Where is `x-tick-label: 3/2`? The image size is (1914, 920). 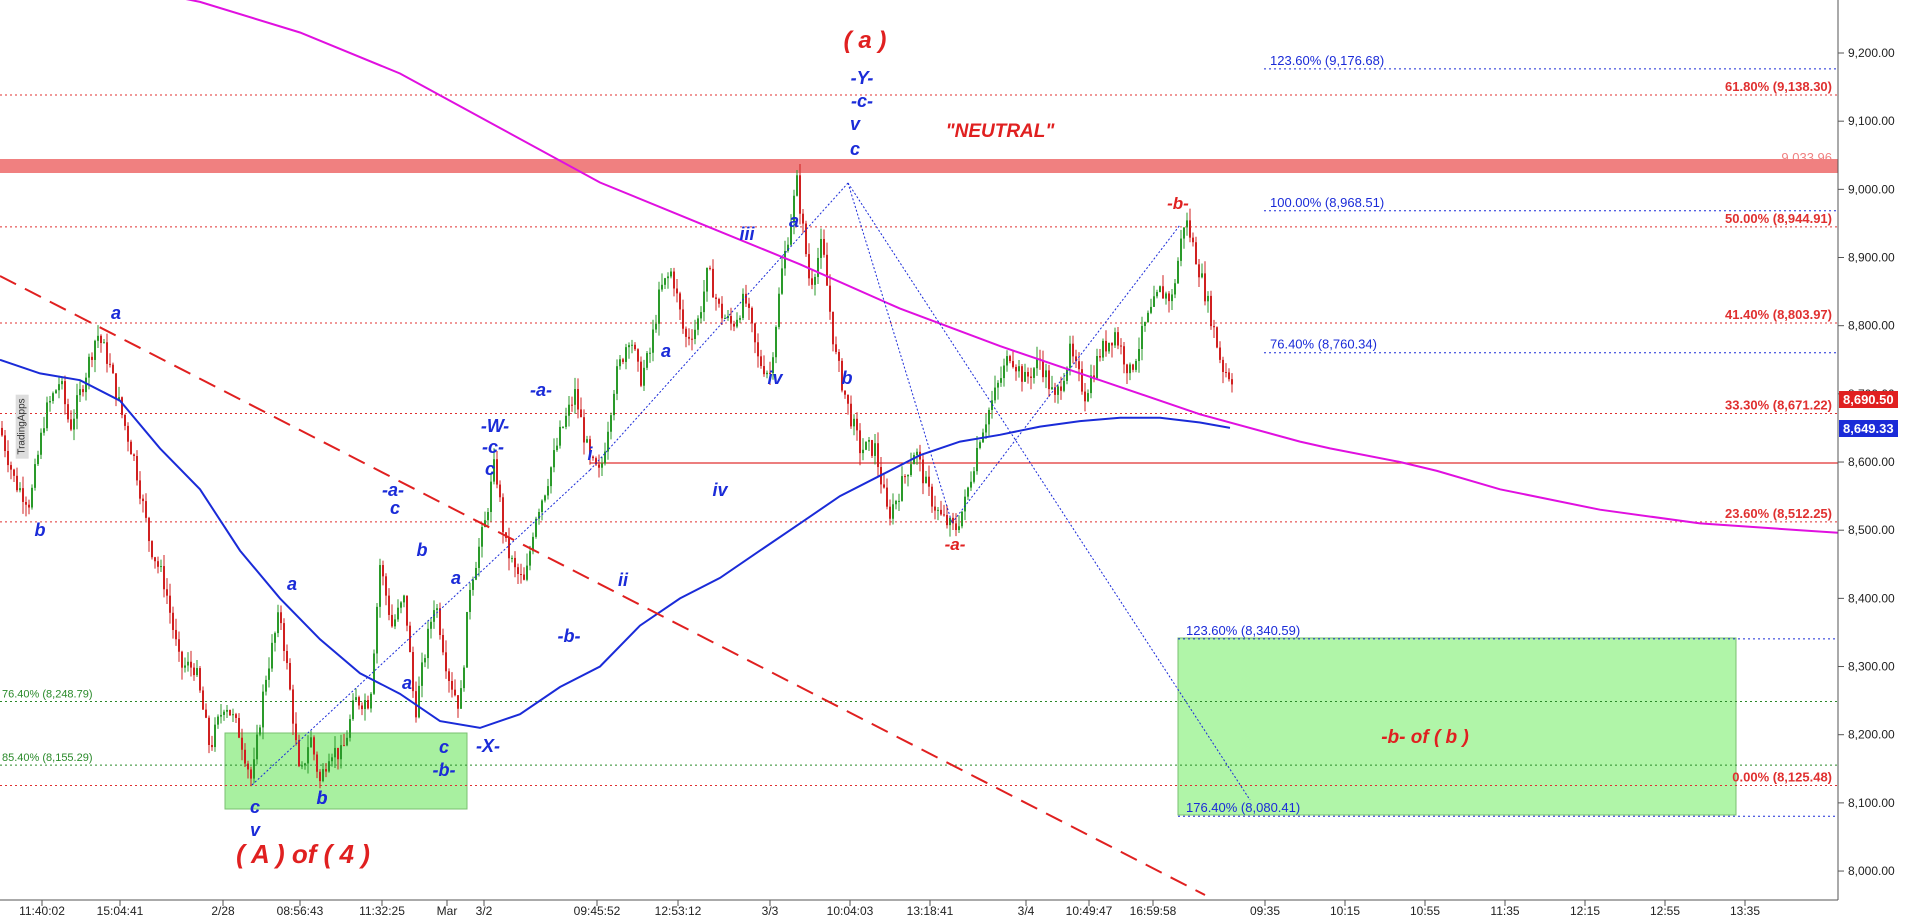
x-tick-label: 3/2 is located at coordinates (484, 911).